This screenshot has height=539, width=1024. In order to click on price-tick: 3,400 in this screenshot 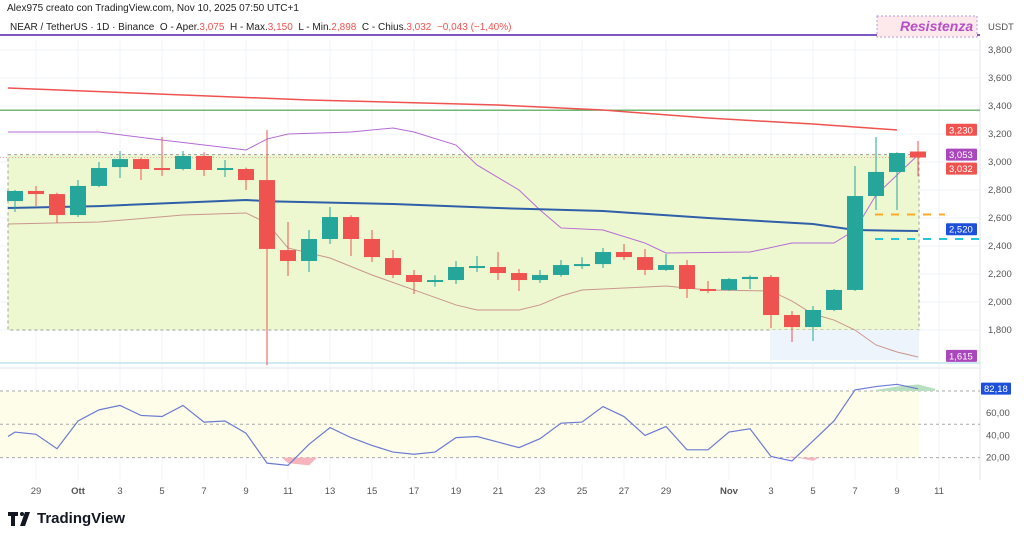, I will do `click(1000, 106)`.